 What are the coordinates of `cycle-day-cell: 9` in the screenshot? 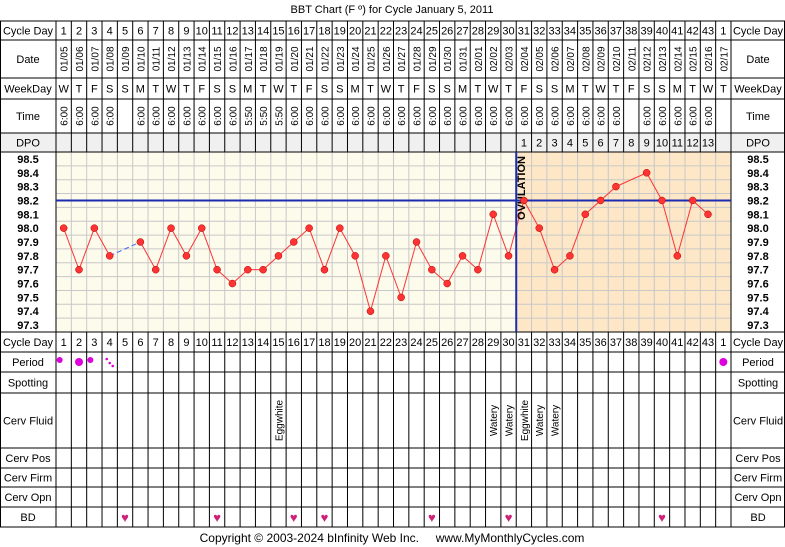 It's located at (186, 32).